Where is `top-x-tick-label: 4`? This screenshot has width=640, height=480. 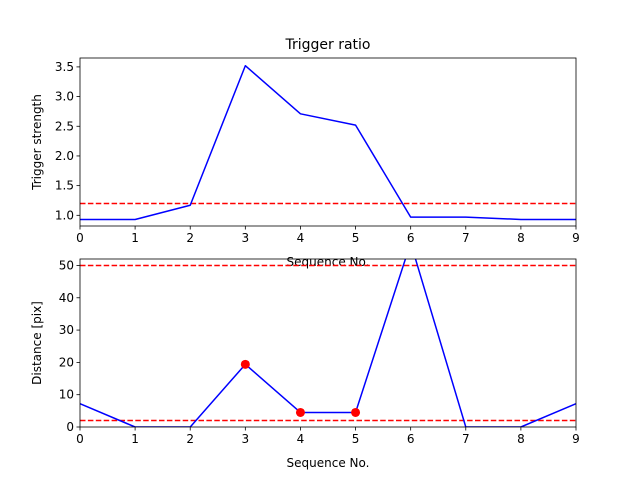 top-x-tick-label: 4 is located at coordinates (301, 238).